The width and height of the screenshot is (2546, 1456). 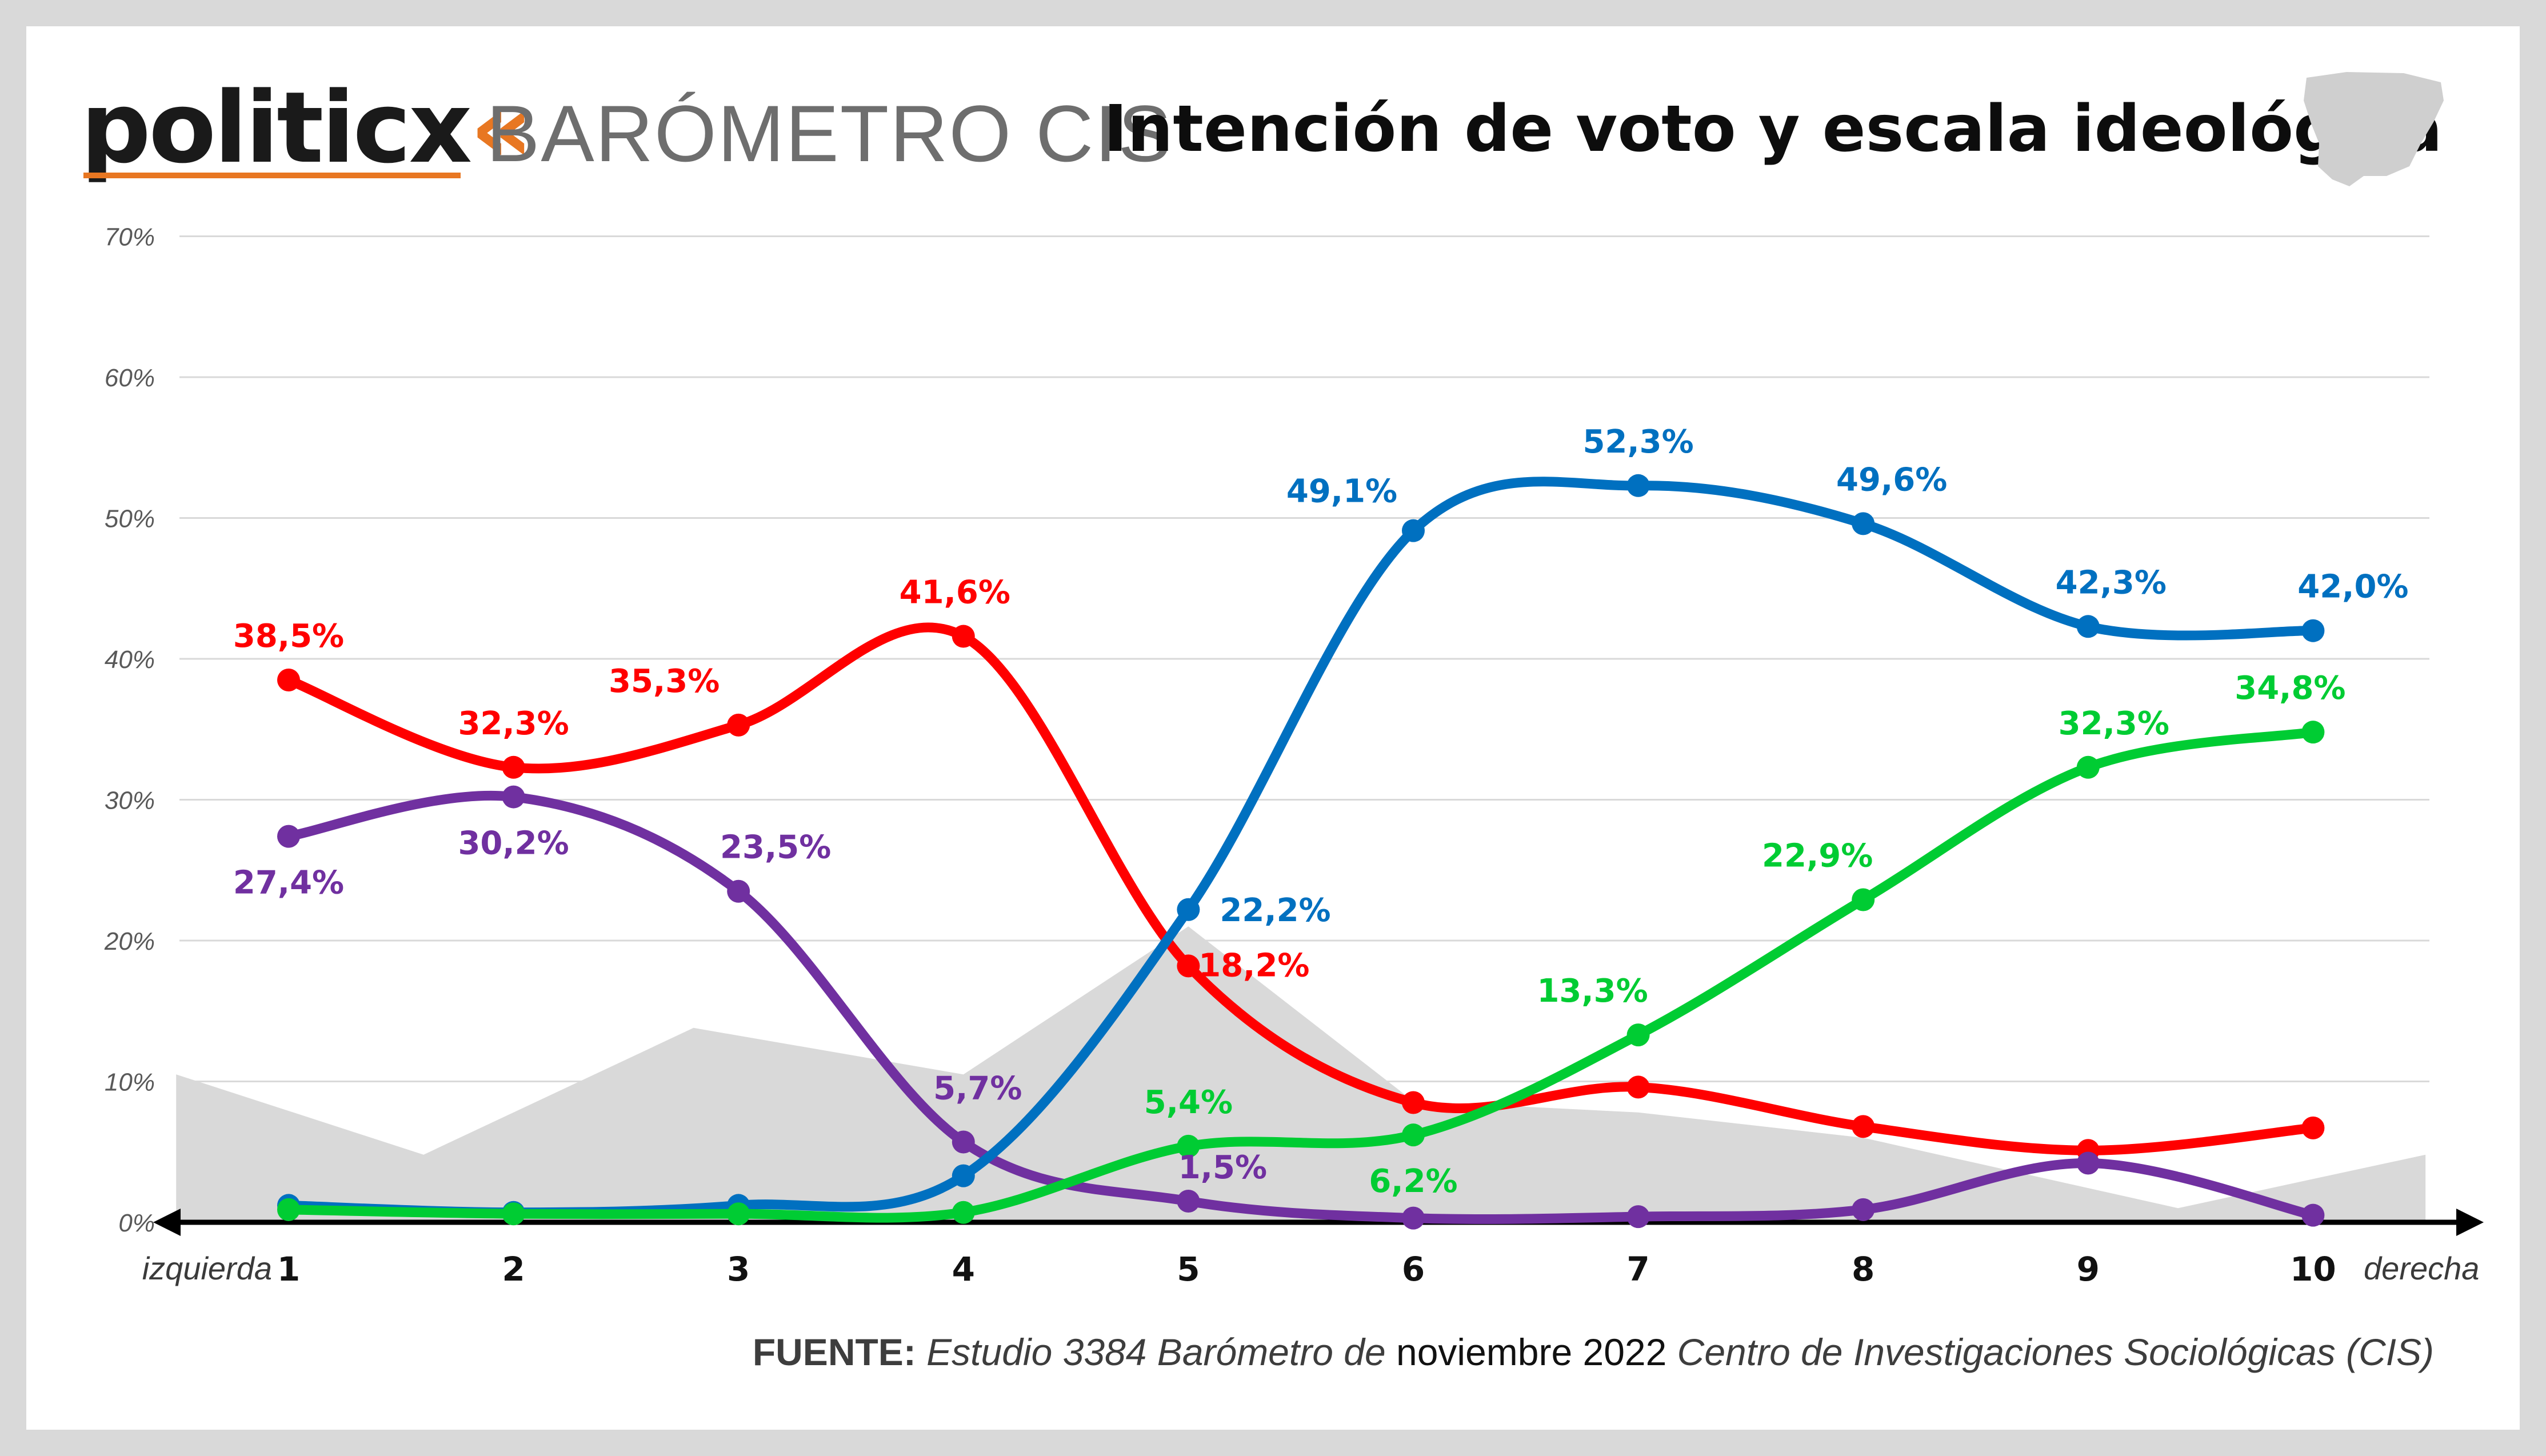 I want to click on data-label-blue: 42,3%, so click(x=2111, y=582).